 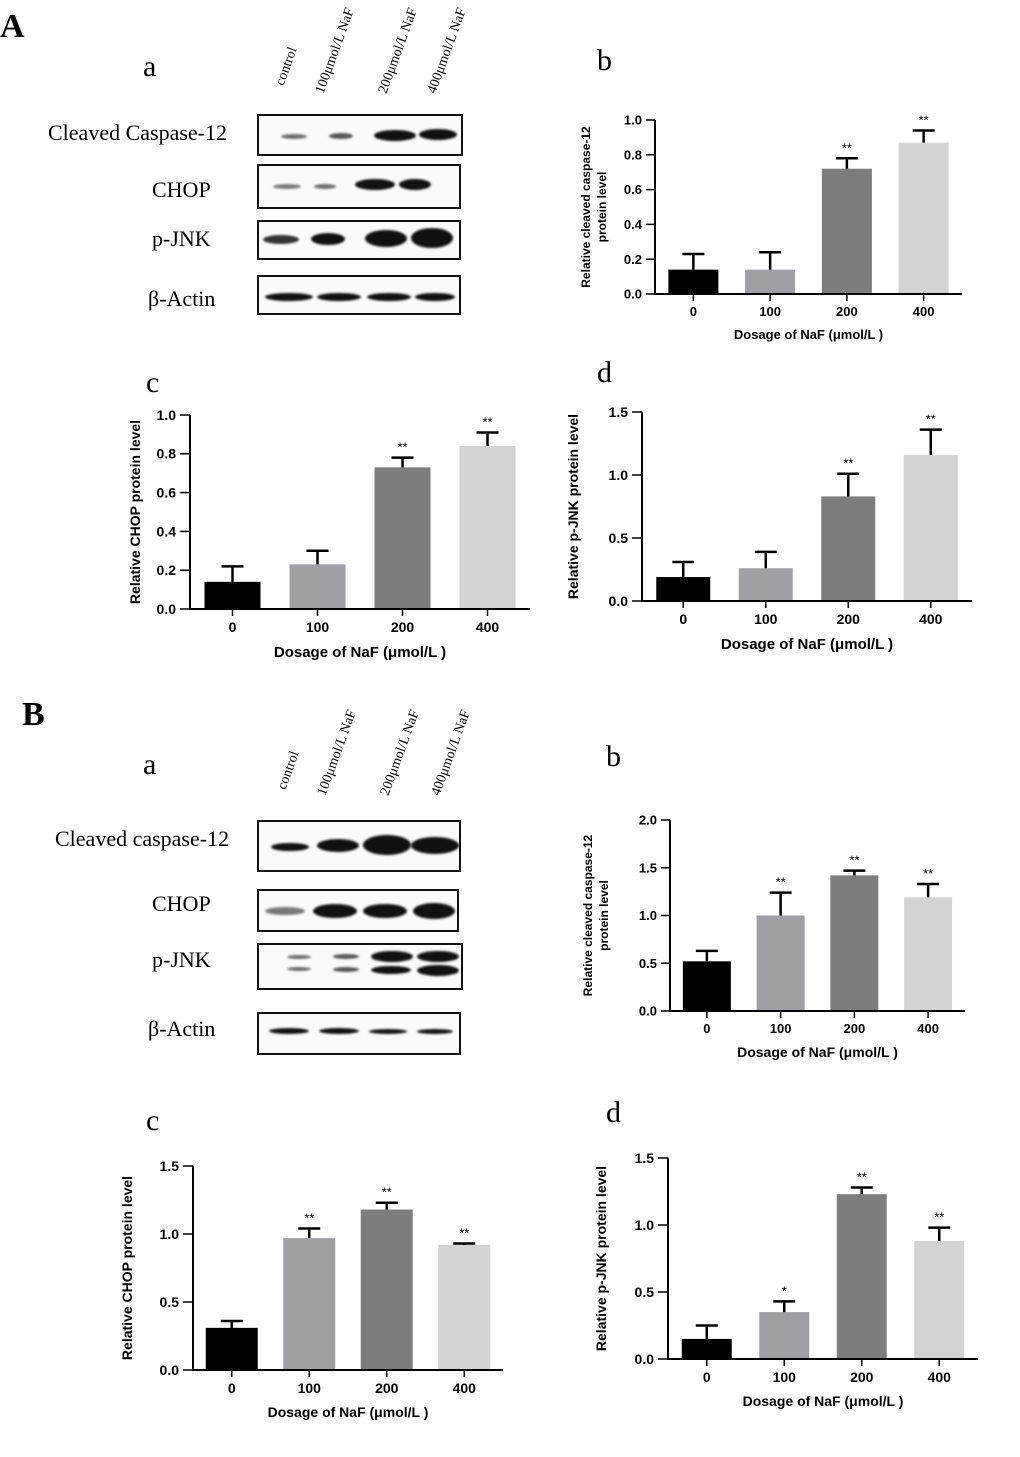 What do you see at coordinates (181, 903) in the screenshot?
I see `blot-b-label-chop: CHOP` at bounding box center [181, 903].